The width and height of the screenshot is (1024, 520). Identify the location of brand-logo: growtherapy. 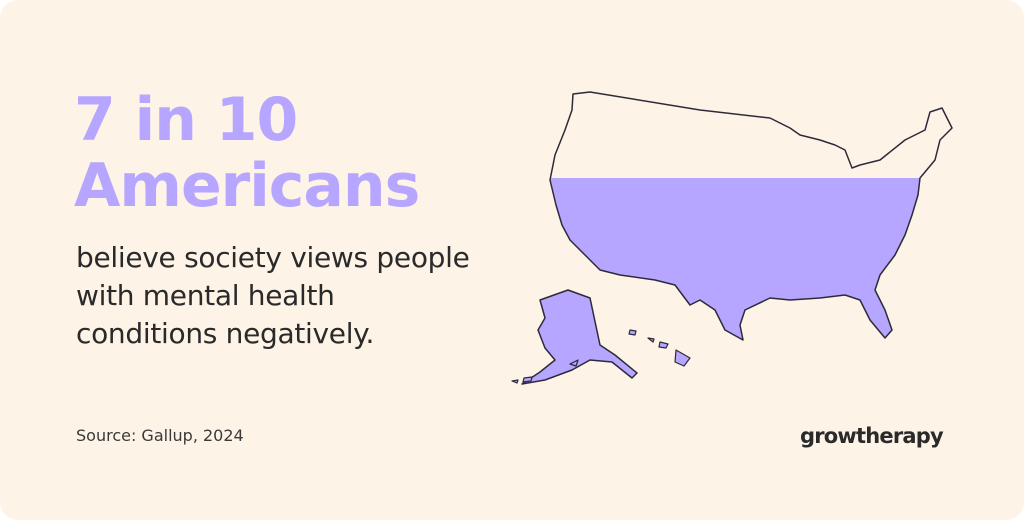
(872, 436).